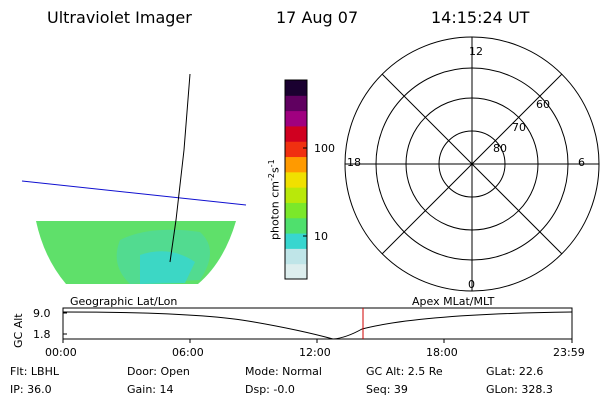 This screenshot has width=600, height=400. Describe the element at coordinates (404, 371) in the screenshot. I see `info-gc-alt: GC Alt: 2.5 Re` at that location.